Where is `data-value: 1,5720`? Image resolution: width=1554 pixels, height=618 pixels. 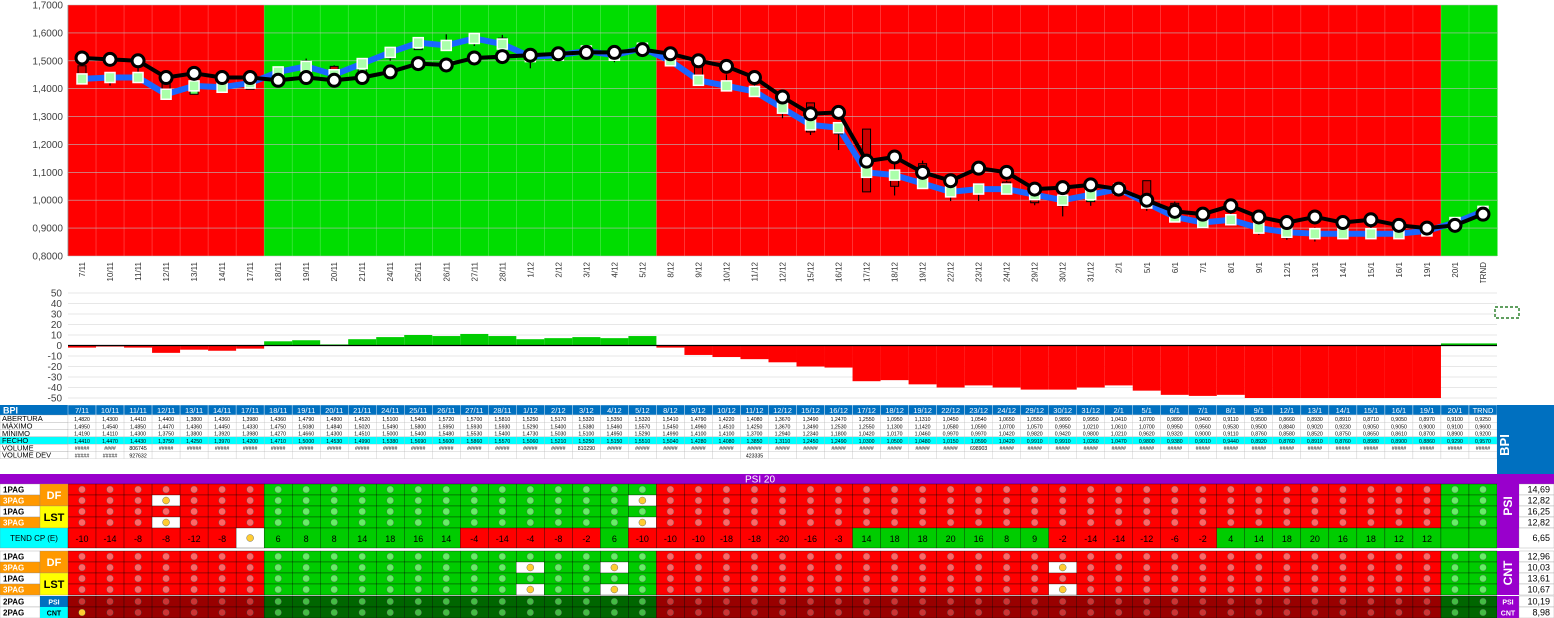
data-value: 1,5720 is located at coordinates (446, 420).